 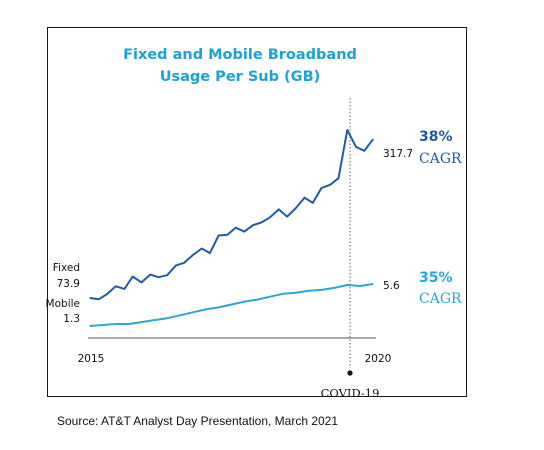 I want to click on chart-title-line-2: Usage Per Sub (GB), so click(x=240, y=77).